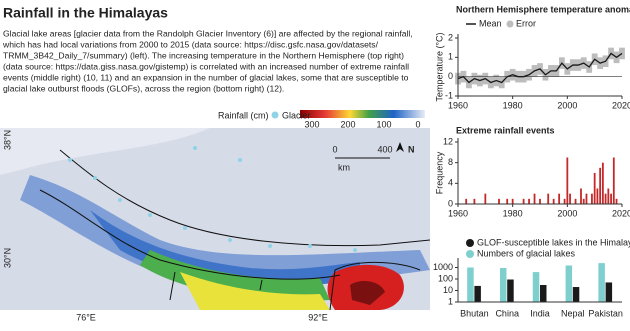  I want to click on y-tick-label: 1000, so click(443, 267).